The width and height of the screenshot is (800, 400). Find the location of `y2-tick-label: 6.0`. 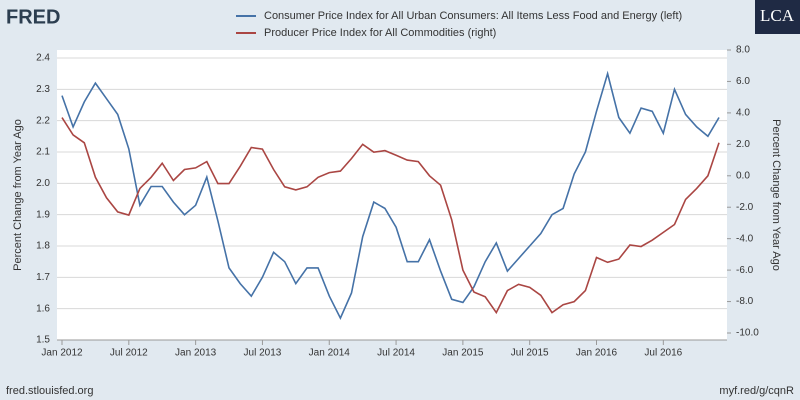

y2-tick-label: 6.0 is located at coordinates (743, 81).